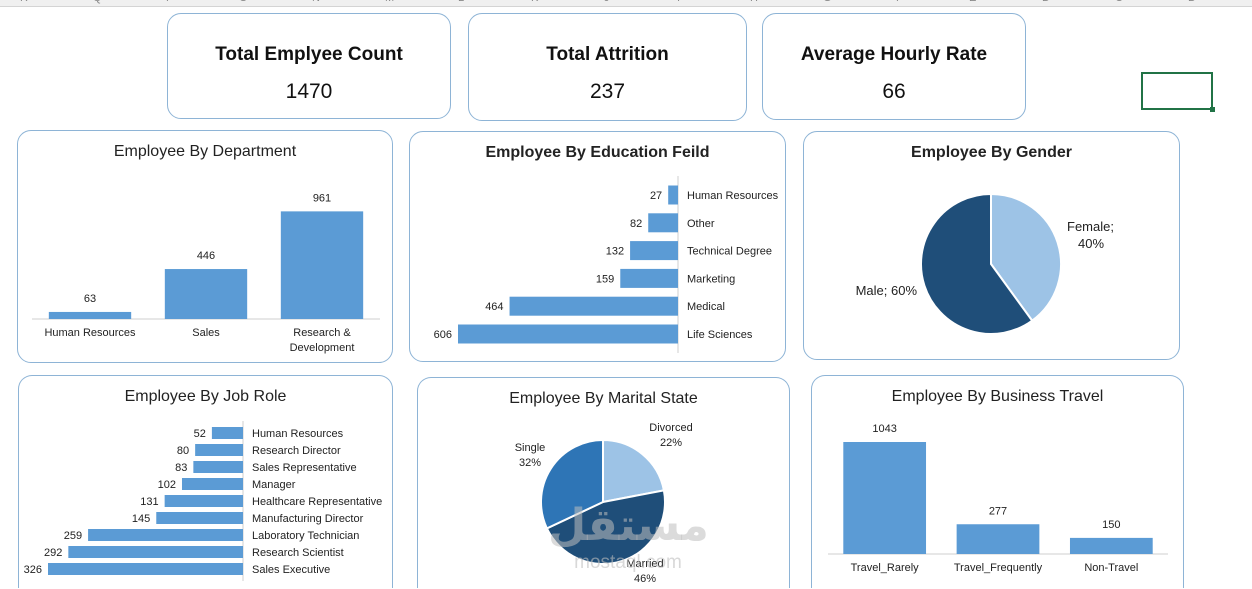 This screenshot has width=1252, height=589. What do you see at coordinates (1119, 2) in the screenshot?
I see `column-letter: C` at bounding box center [1119, 2].